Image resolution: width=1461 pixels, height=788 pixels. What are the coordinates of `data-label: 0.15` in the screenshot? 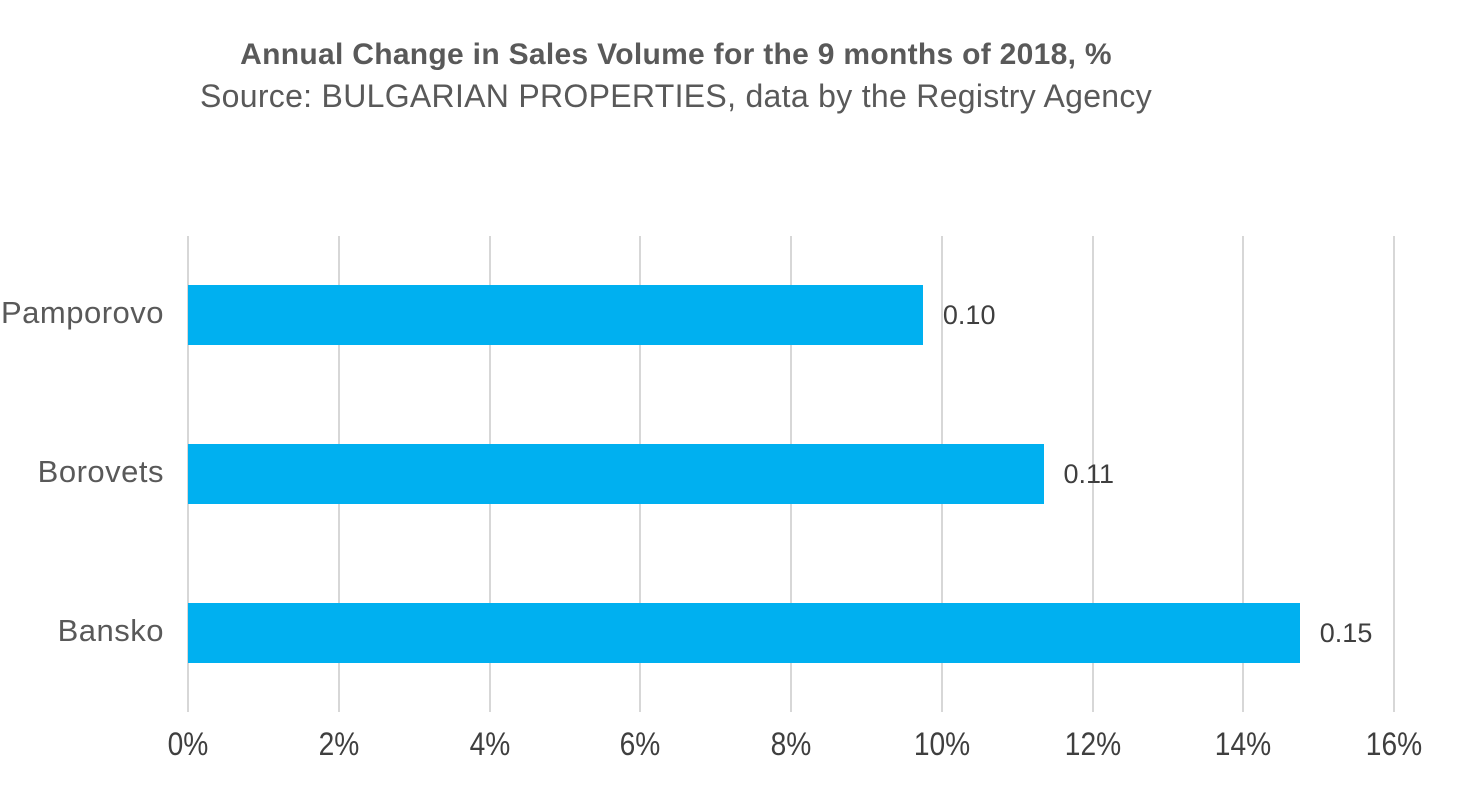 It's located at (1346, 632).